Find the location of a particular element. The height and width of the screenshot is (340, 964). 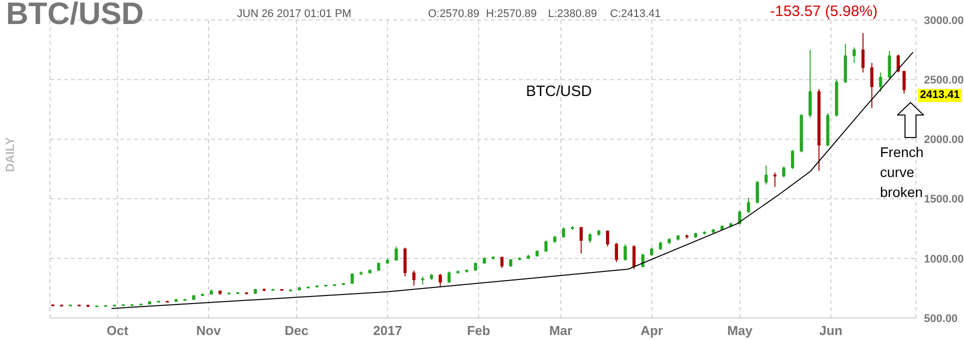

chart-title: BTC/USD is located at coordinates (75, 16).